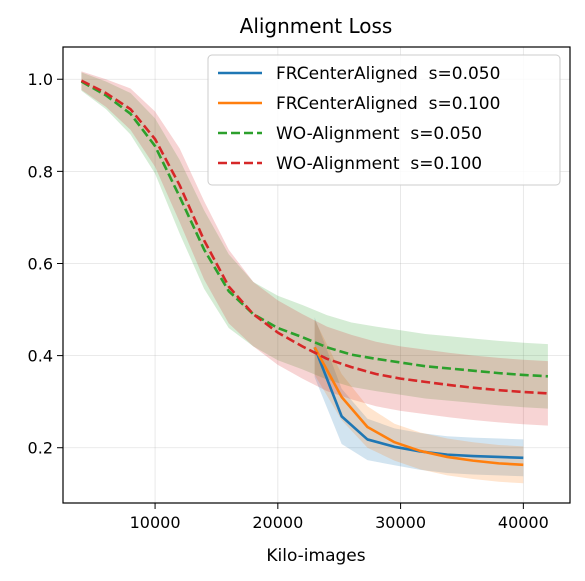 This screenshot has height=581, width=585. Describe the element at coordinates (400, 522) in the screenshot. I see `x-tick-label: 30000` at that location.